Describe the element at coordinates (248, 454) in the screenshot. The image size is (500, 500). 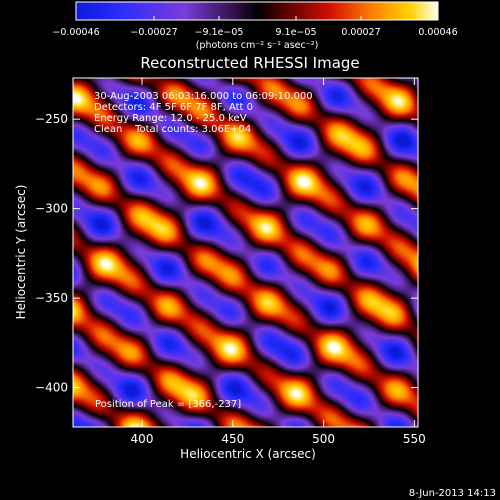
I see `x-axis-label: Heliocentric X (arcsec)` at that location.